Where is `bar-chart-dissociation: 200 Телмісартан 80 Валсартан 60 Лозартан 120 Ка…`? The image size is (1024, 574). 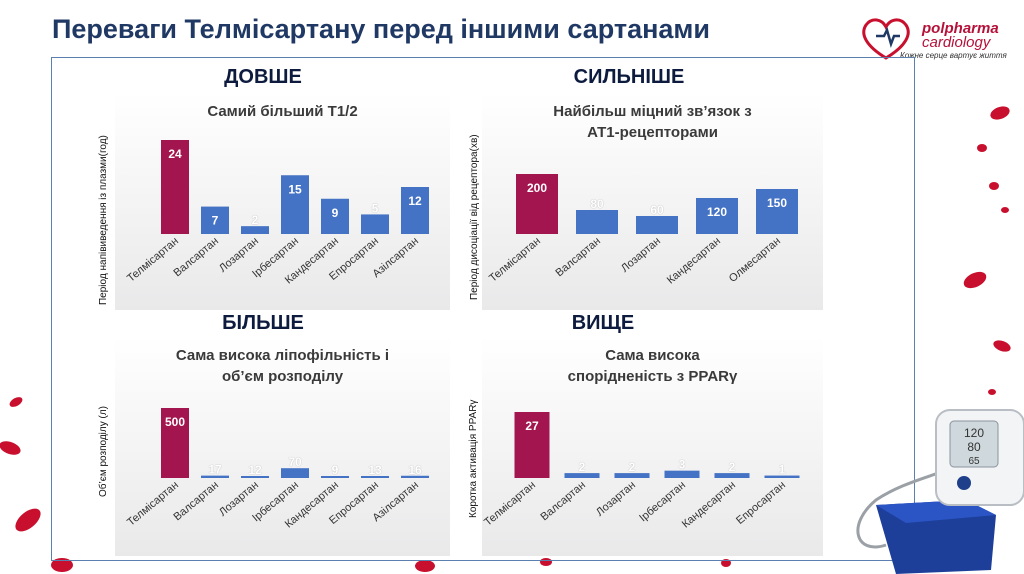
bar-chart-dissociation: 200 Телмісартан 80 Валсартан 60 Лозартан 120 Ка… is located at coordinates (642, 230).